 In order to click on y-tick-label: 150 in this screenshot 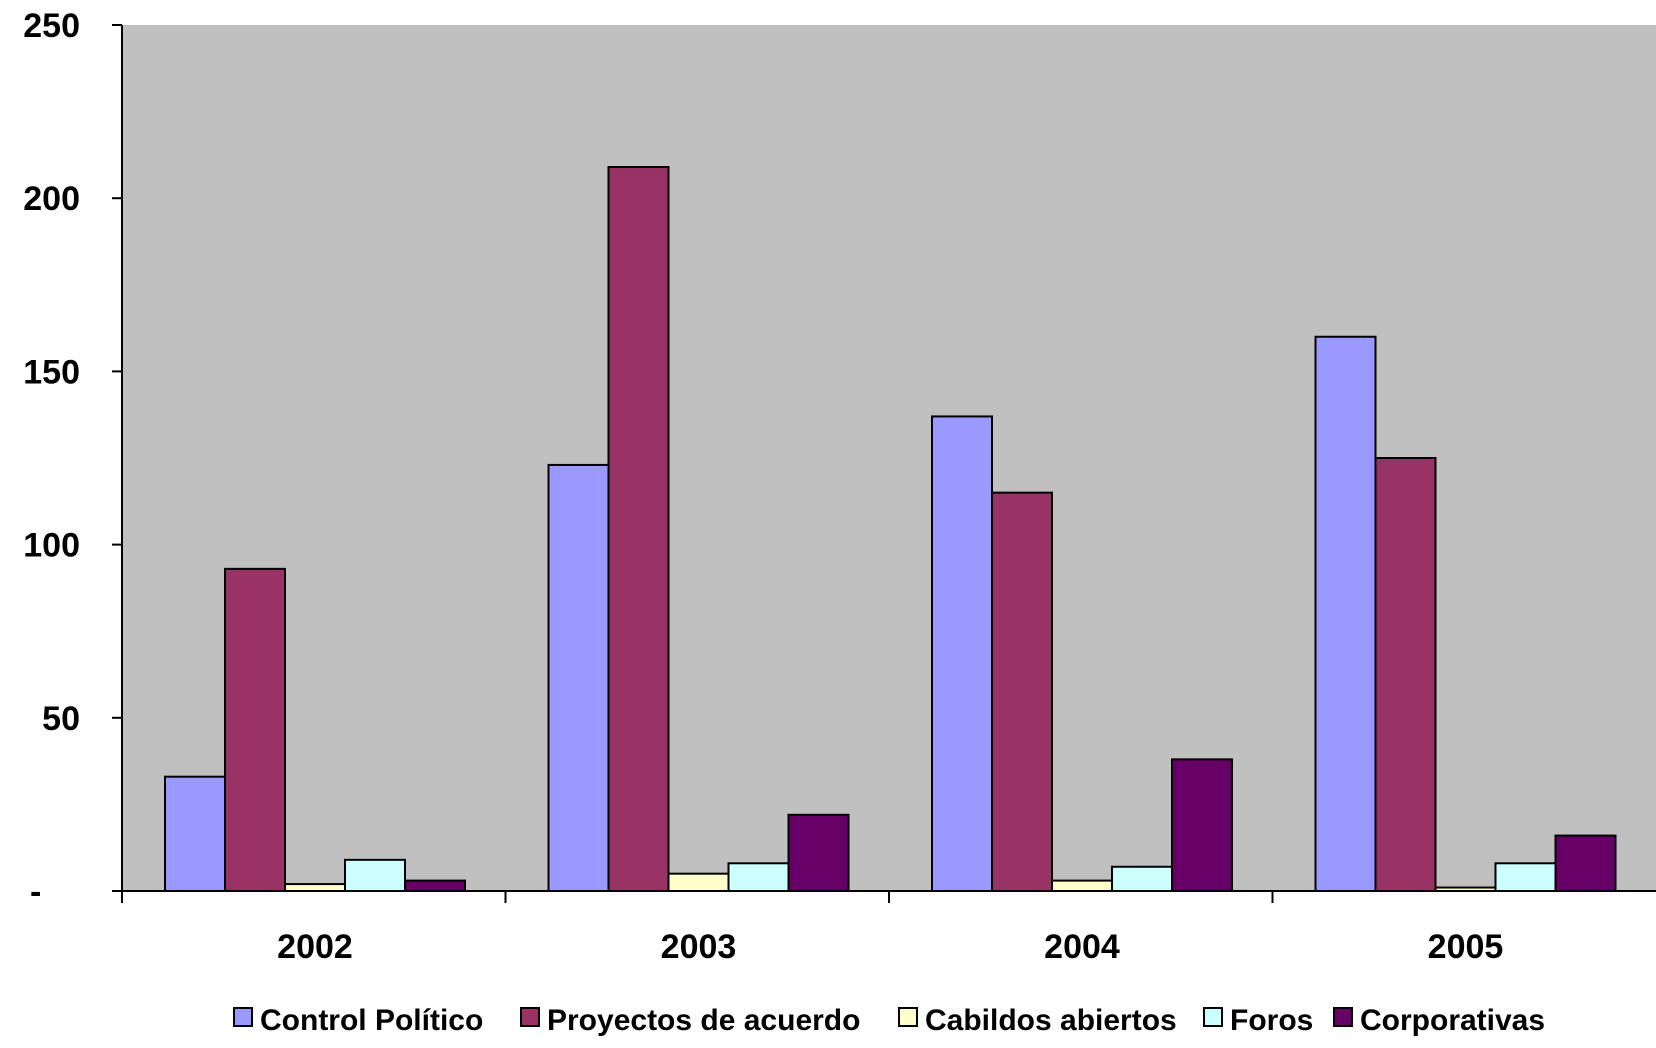, I will do `click(51, 372)`.